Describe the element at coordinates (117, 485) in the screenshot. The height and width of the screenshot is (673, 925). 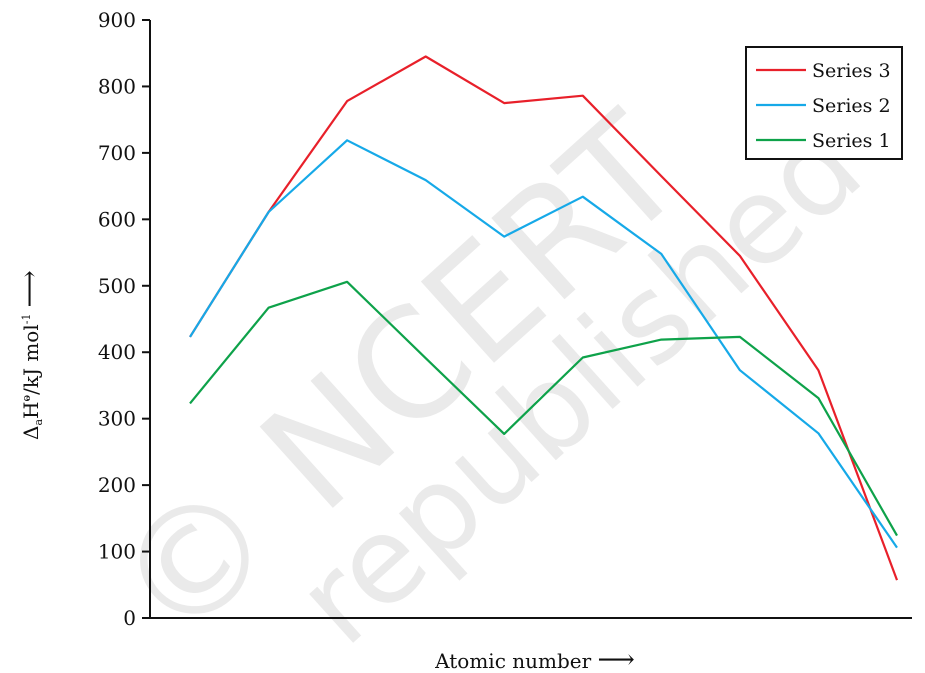
I see `y-tick-label-200: 200` at that location.